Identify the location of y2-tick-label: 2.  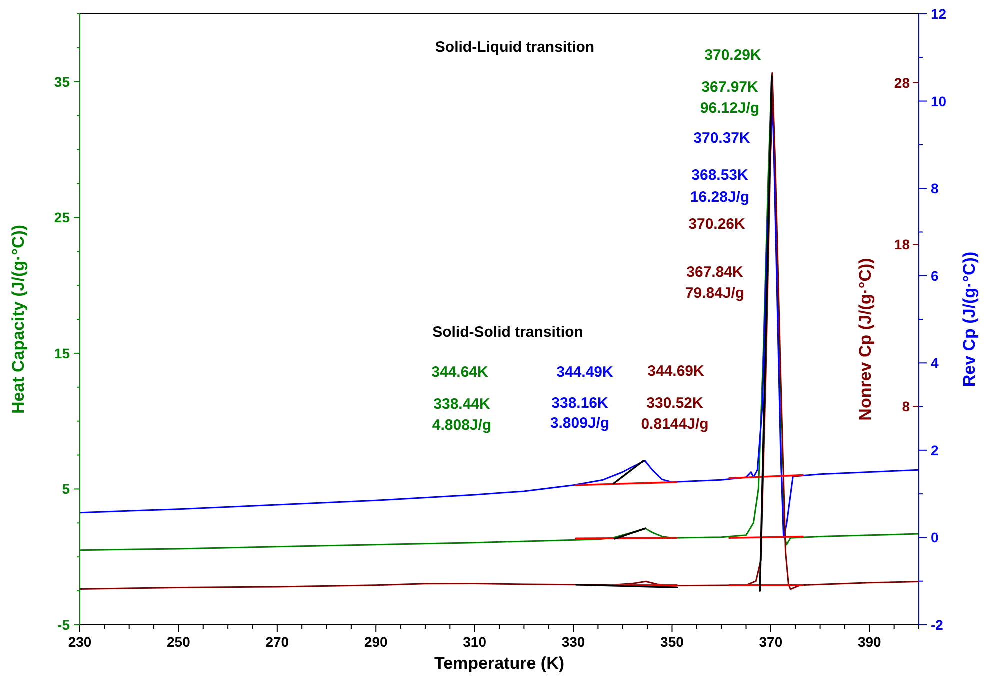
(935, 450).